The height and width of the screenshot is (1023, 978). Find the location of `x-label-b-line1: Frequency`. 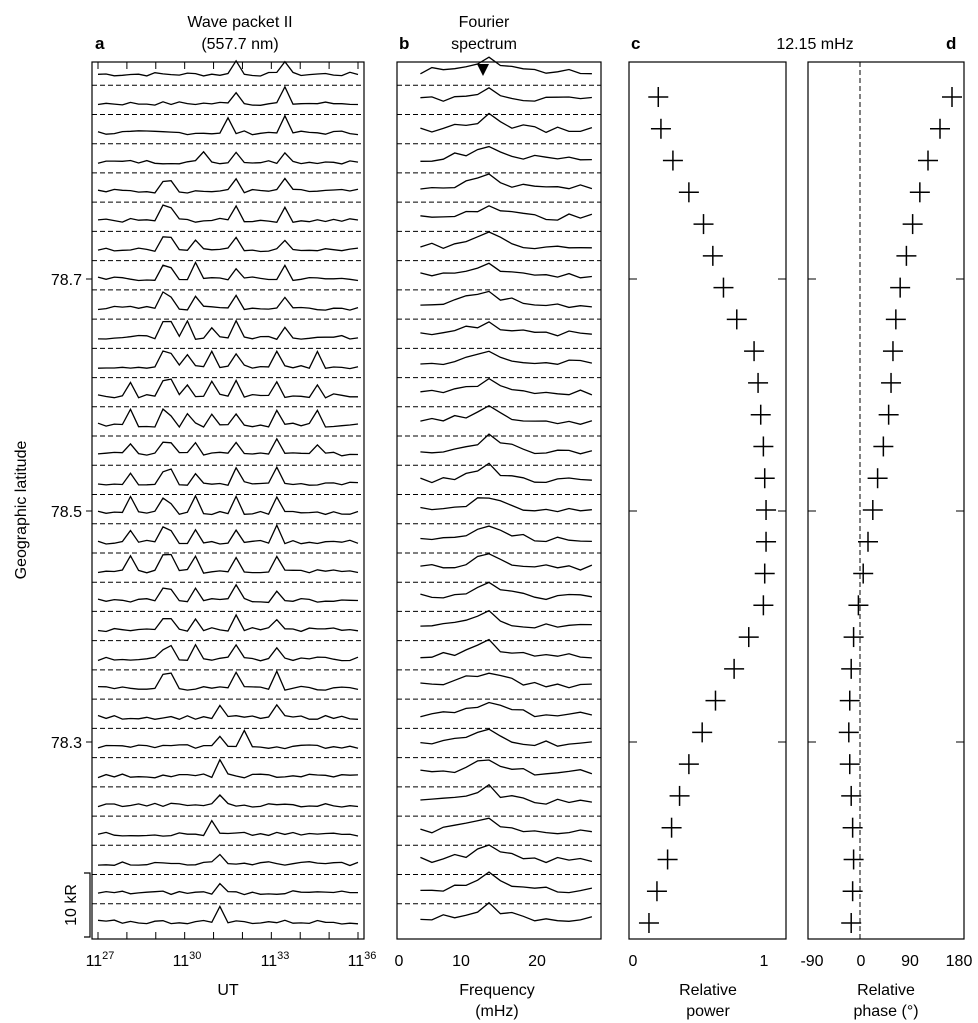

x-label-b-line1: Frequency is located at coordinates (497, 990).